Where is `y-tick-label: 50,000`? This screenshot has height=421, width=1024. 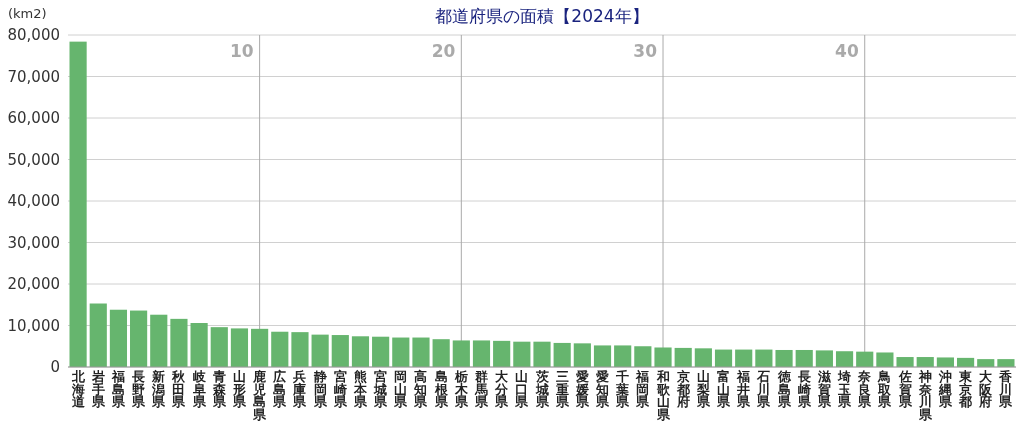 y-tick-label: 50,000 is located at coordinates (33, 159).